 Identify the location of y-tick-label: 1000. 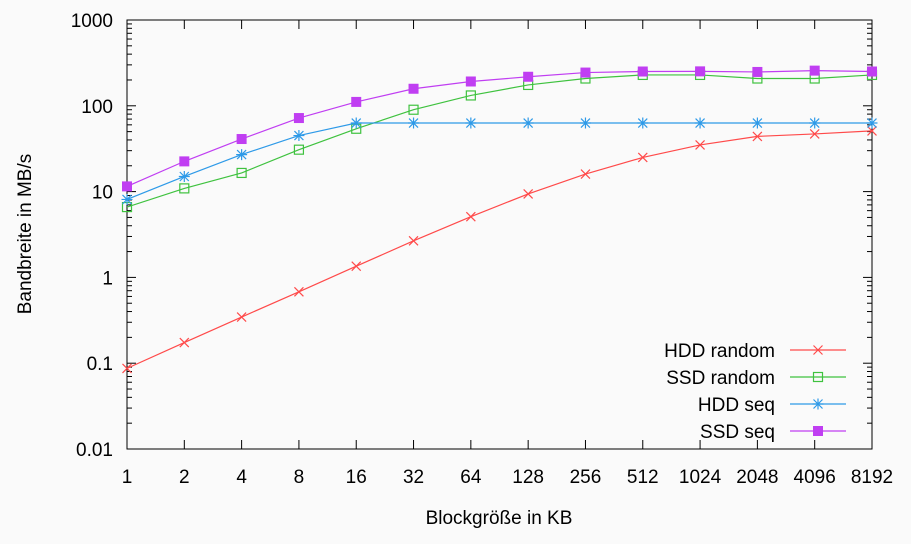
(92, 21).